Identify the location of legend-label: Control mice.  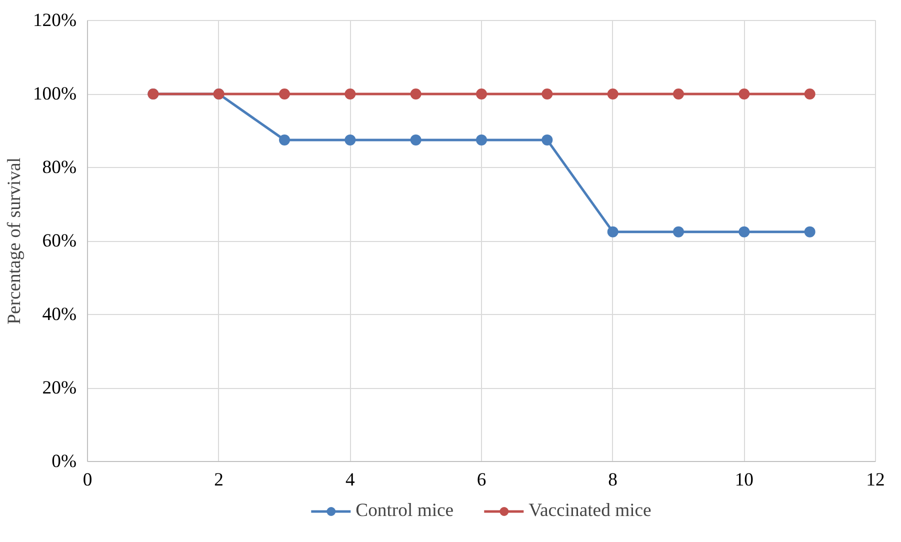
(405, 511).